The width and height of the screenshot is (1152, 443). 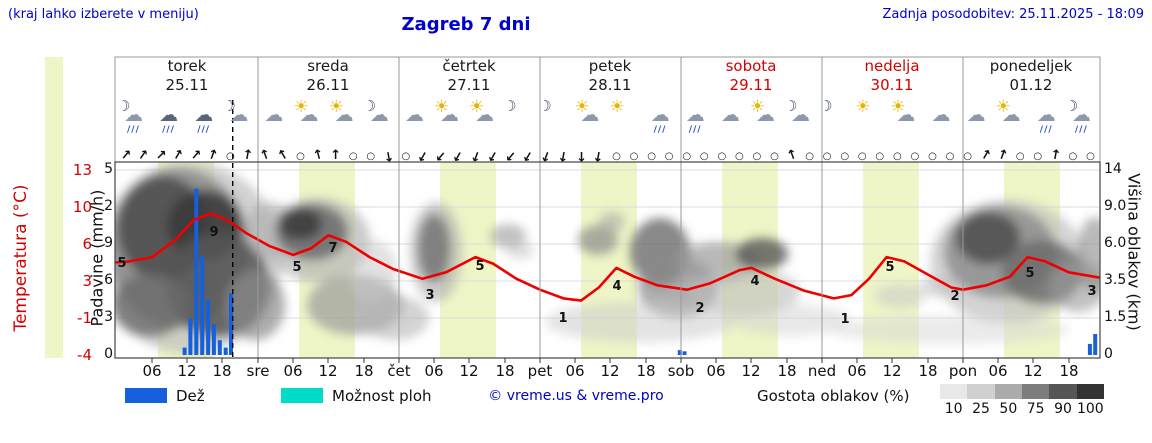 I want to click on temp-axis-tick: 6, so click(x=87, y=244).